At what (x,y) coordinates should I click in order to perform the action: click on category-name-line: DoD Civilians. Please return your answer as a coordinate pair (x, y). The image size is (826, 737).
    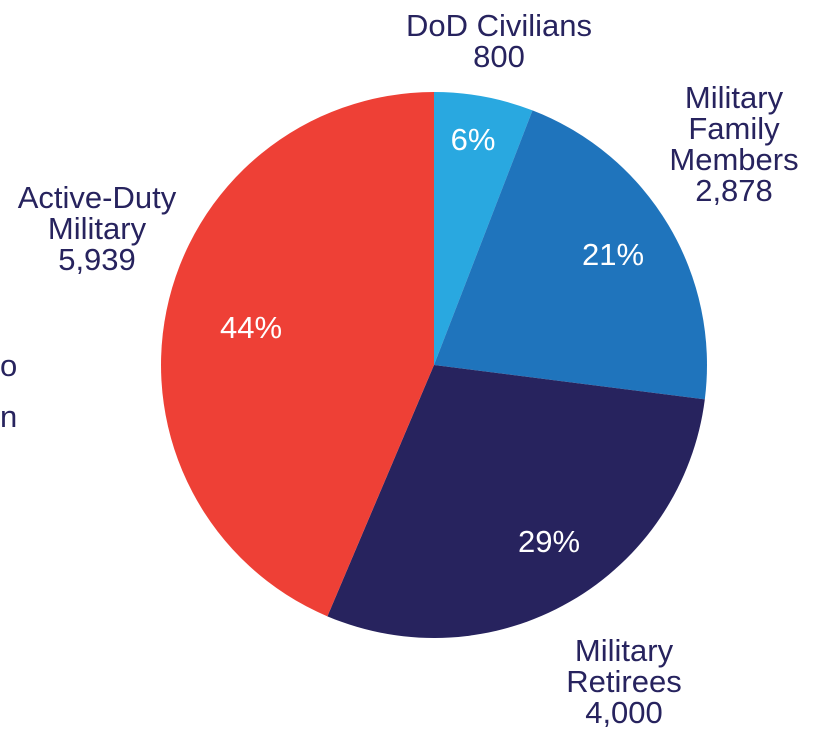
    Looking at the image, I should click on (499, 25).